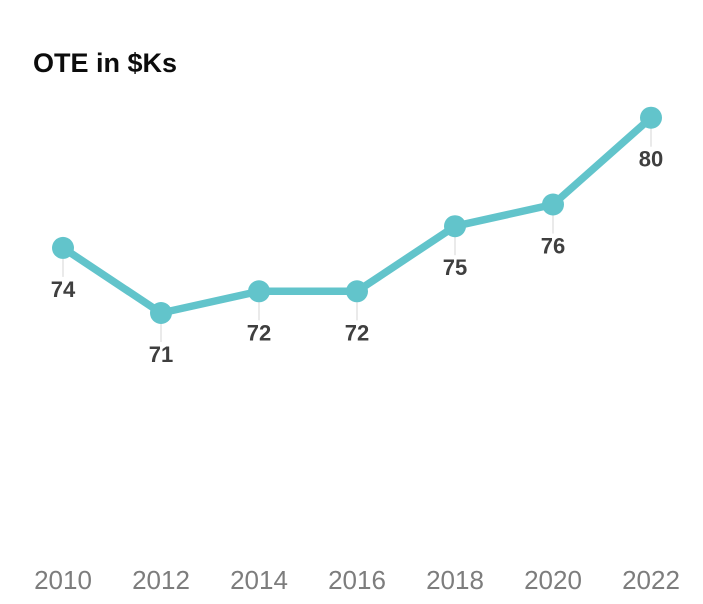  I want to click on x-axis-label: 2018, so click(455, 580).